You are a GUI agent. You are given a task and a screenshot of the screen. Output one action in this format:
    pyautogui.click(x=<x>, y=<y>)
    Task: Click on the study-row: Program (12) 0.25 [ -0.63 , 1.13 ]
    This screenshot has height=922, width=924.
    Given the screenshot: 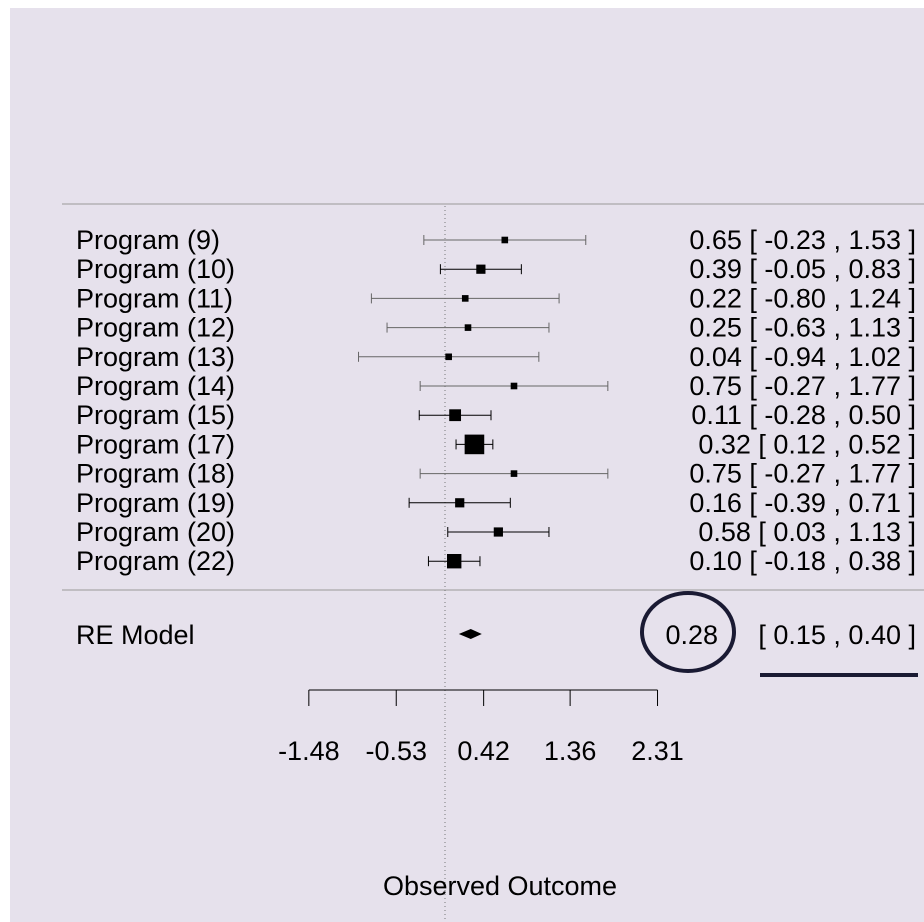 What is the action you would take?
    pyautogui.click(x=496, y=328)
    